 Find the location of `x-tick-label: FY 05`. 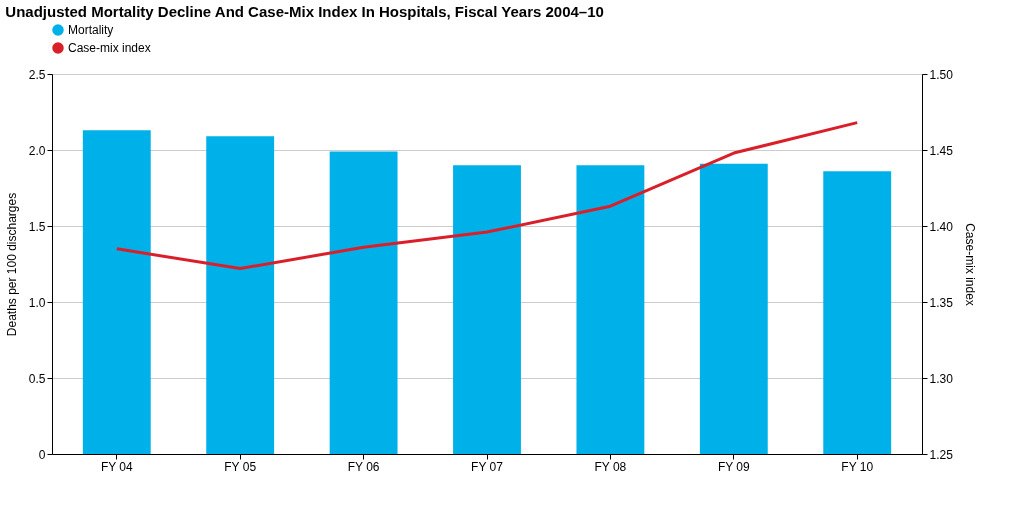

x-tick-label: FY 05 is located at coordinates (240, 466).